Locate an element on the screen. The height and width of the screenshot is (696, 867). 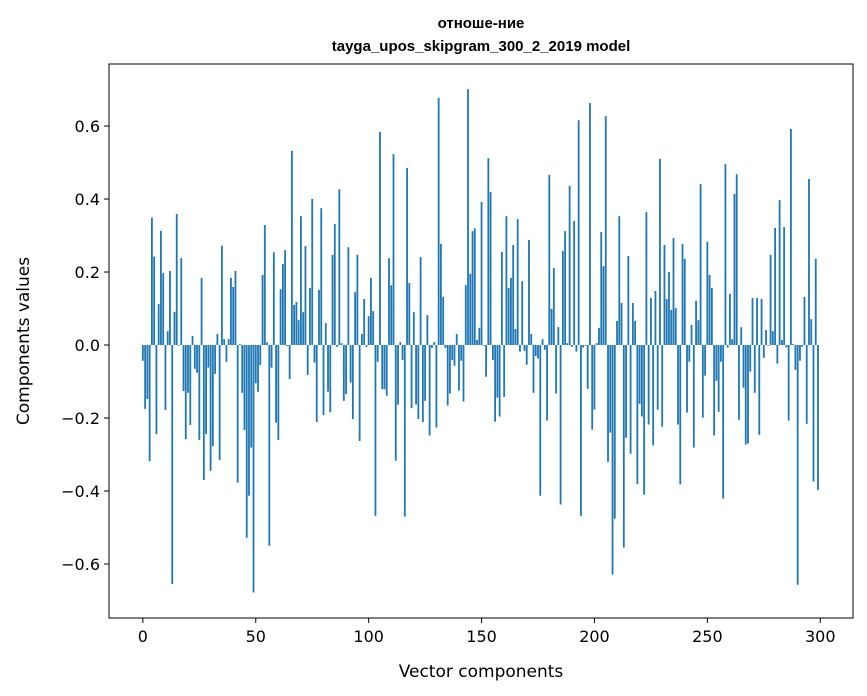
y-axis: −0.6 −0.4 −0.2 0.0 0.2 0.4 0.6 is located at coordinates (85, 345).